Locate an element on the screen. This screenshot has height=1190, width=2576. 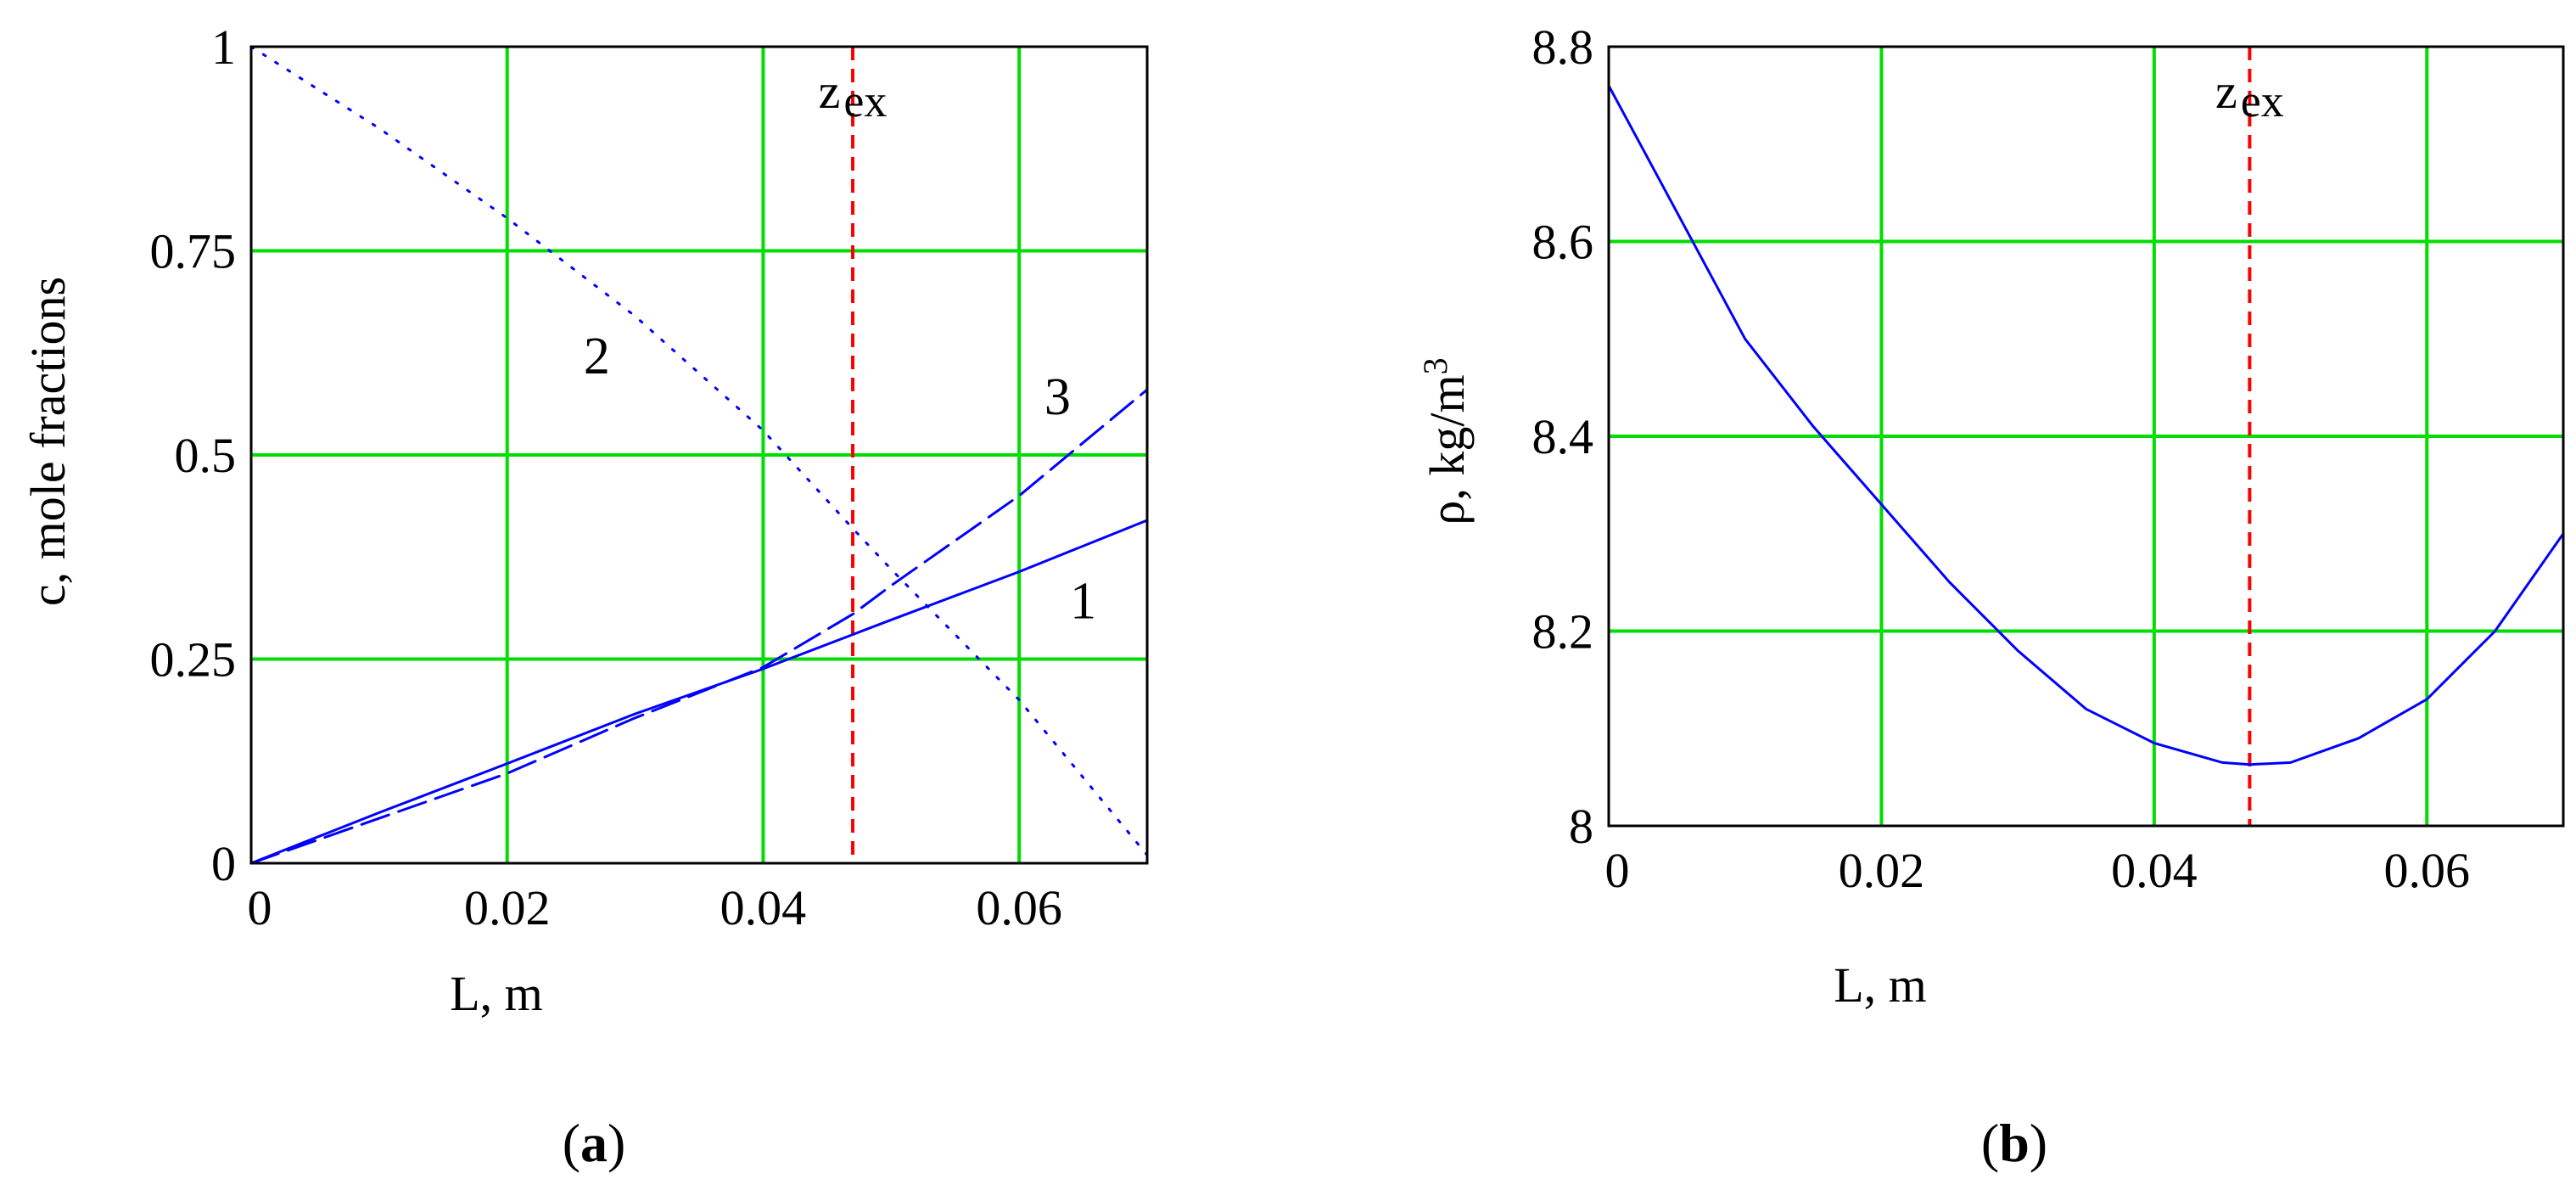
y-tick-label: 8.8 is located at coordinates (1563, 47).